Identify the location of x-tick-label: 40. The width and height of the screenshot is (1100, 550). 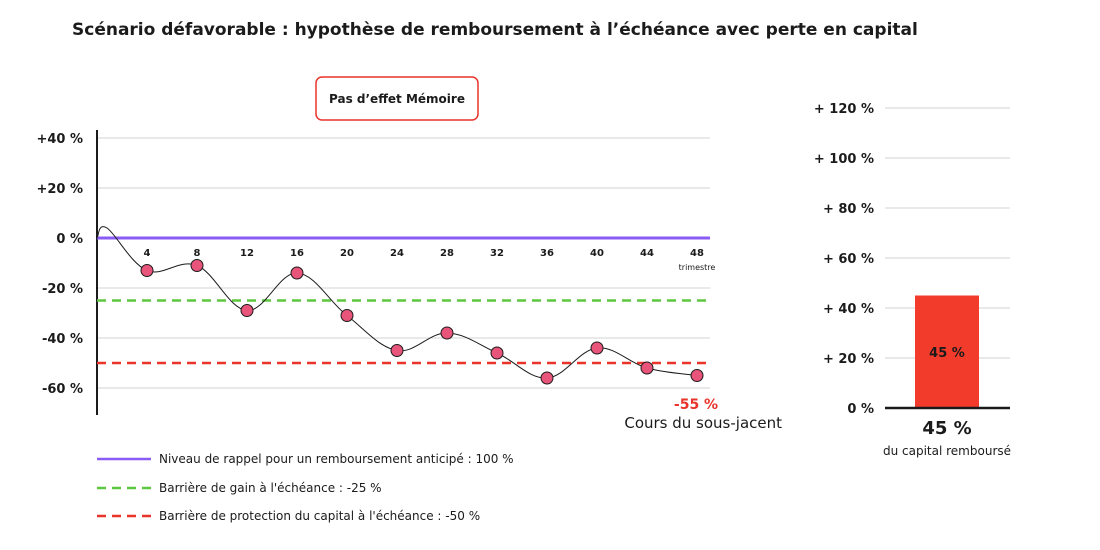
(597, 253).